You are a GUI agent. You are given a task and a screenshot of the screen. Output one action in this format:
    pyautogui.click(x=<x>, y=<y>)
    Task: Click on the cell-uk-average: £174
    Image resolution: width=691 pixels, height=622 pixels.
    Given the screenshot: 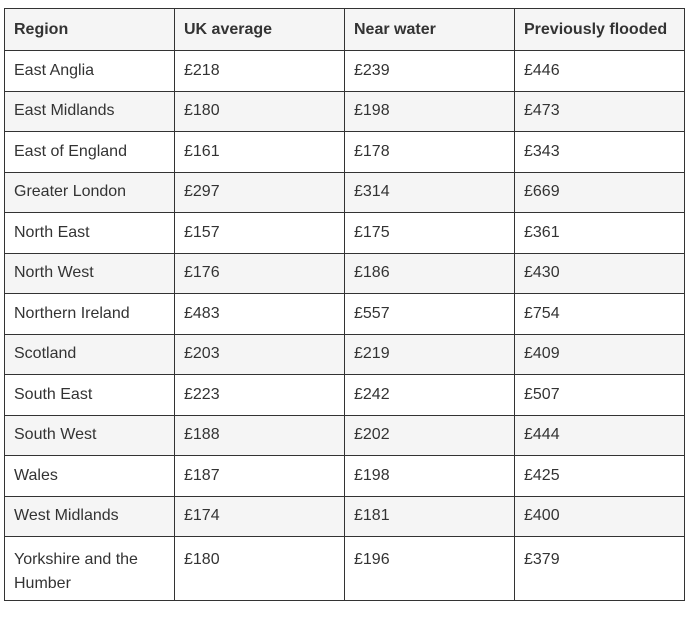 What is the action you would take?
    pyautogui.click(x=259, y=516)
    